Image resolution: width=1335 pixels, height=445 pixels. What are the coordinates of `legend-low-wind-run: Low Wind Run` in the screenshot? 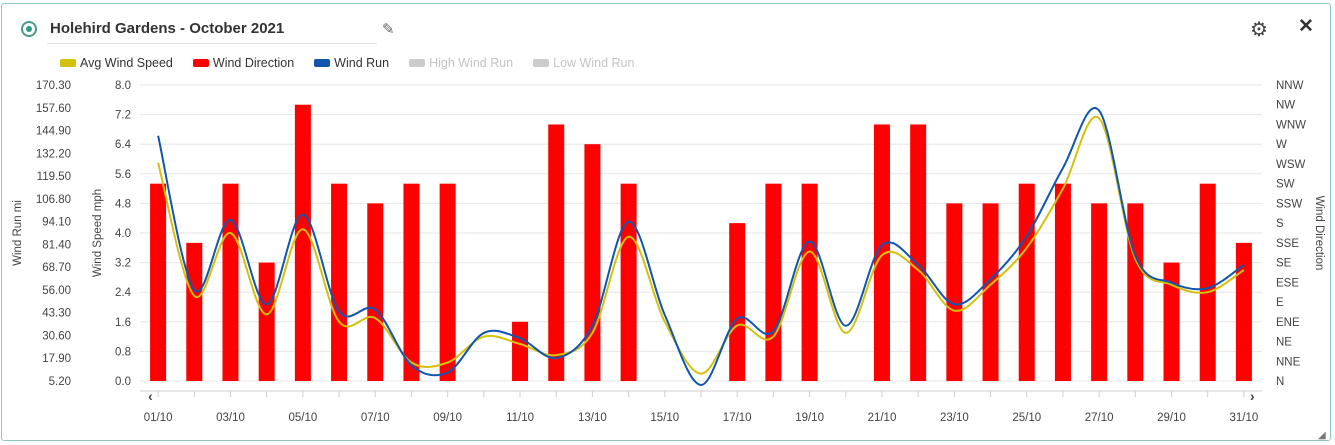 It's located at (583, 63).